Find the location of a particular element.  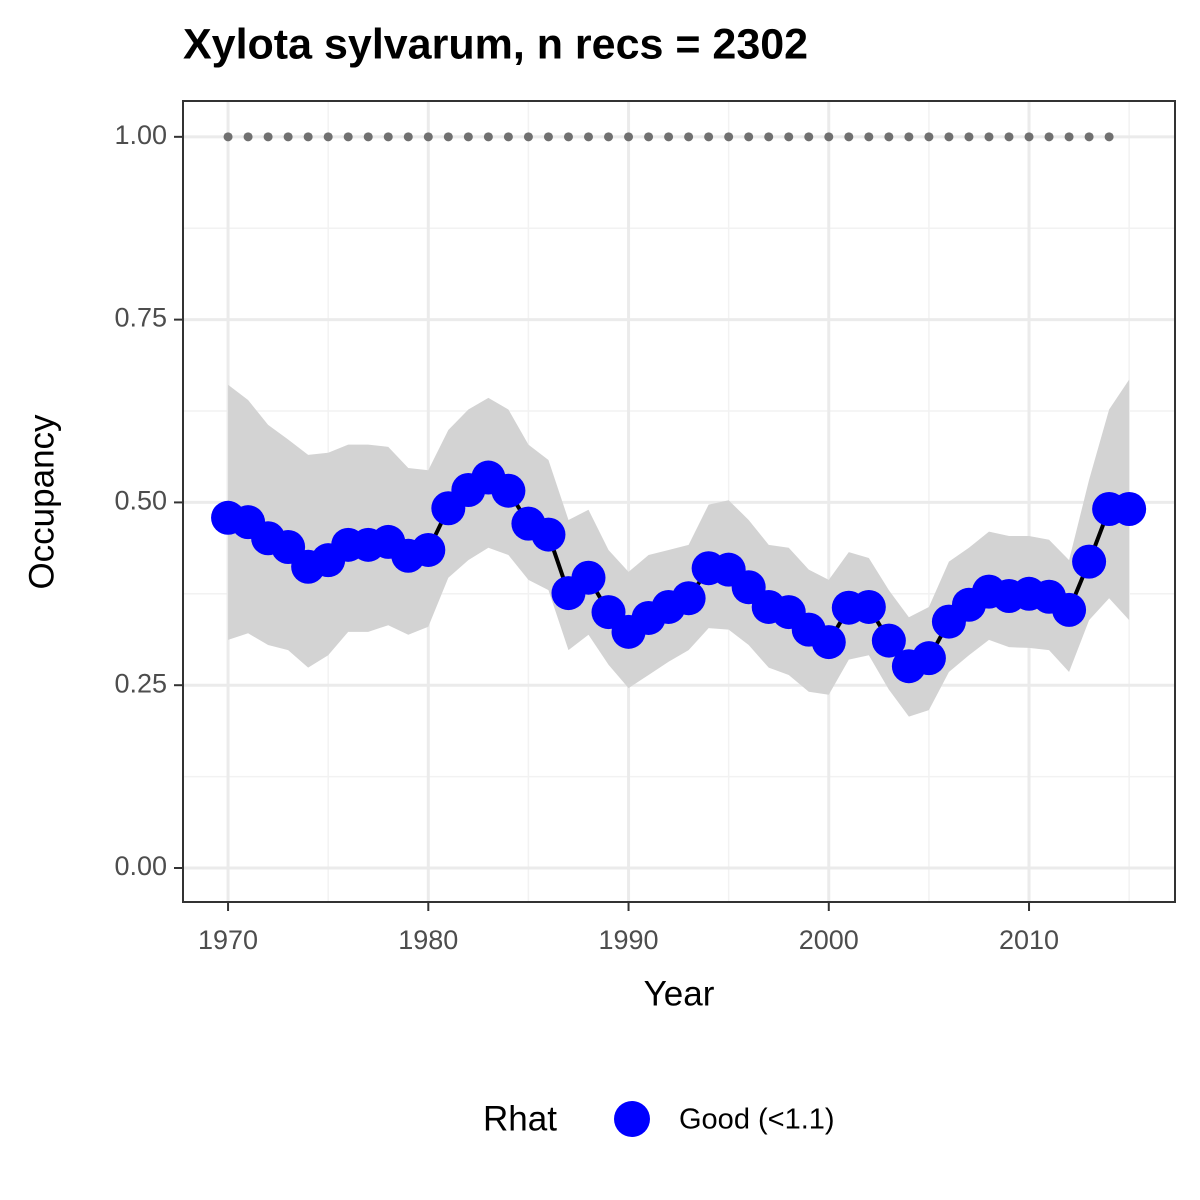

x-tick-label: 1980 is located at coordinates (428, 940).